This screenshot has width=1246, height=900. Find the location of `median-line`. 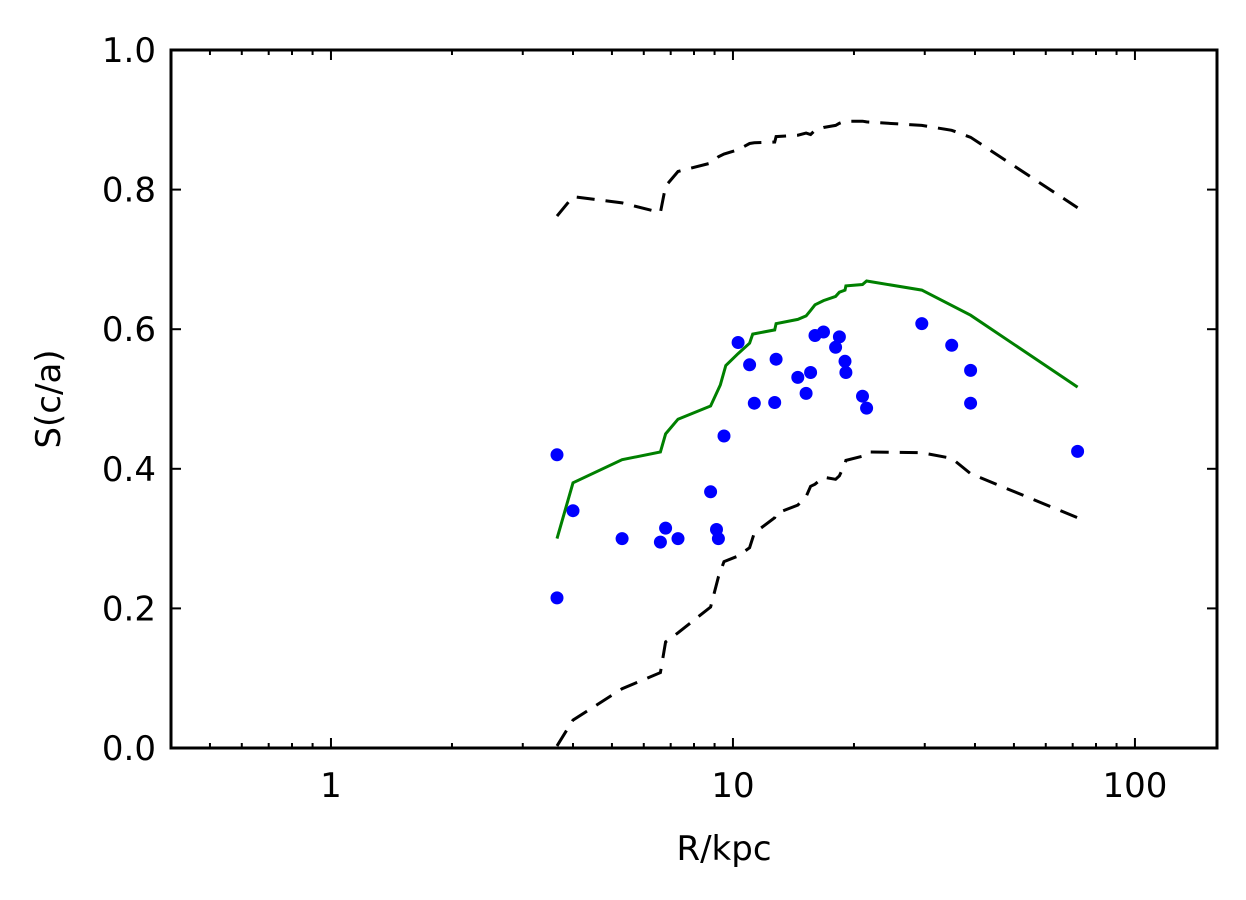

median-line is located at coordinates (817, 409).